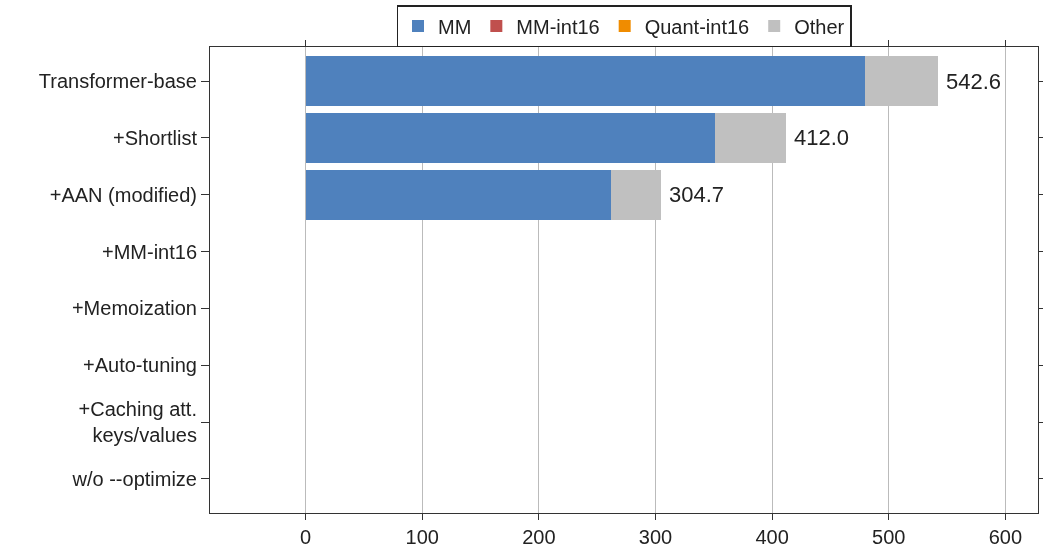 Image resolution: width=1043 pixels, height=547 pixels. What do you see at coordinates (889, 536) in the screenshot?
I see `x-tick-label: 500` at bounding box center [889, 536].